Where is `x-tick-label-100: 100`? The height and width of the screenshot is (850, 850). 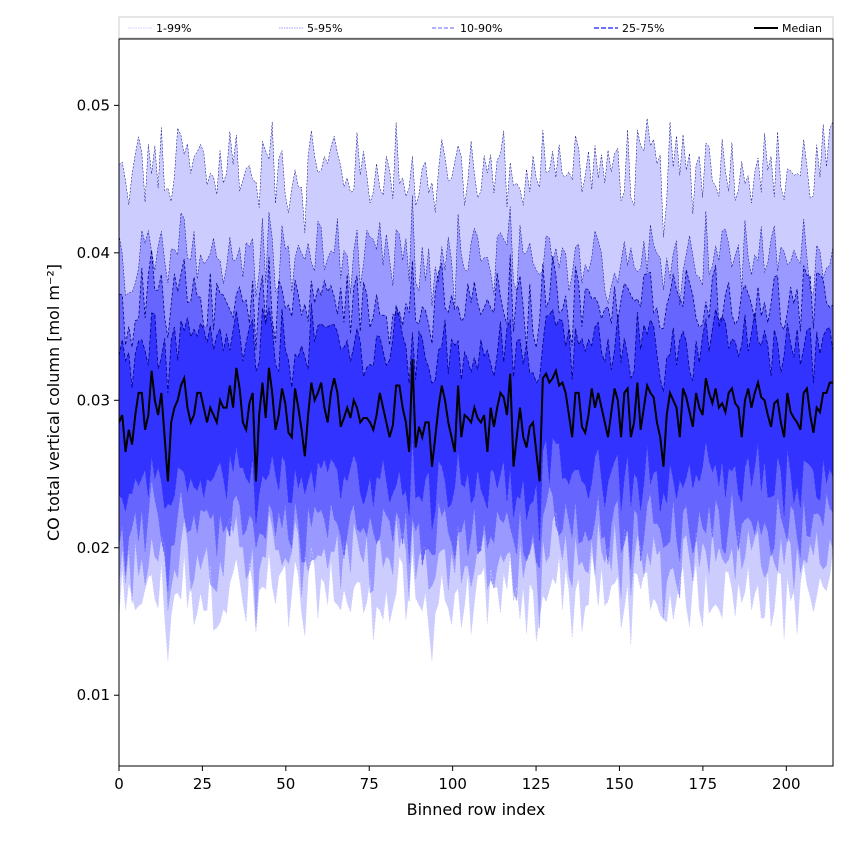 x-tick-label-100: 100 is located at coordinates (452, 784).